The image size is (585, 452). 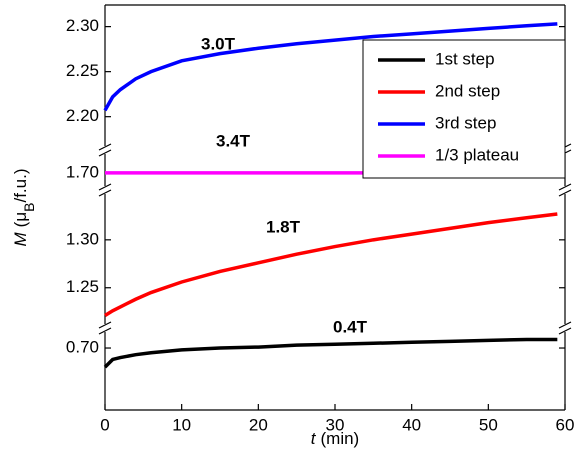 I want to click on y-axis-label: M (μB/f.u.), so click(x=23, y=208).